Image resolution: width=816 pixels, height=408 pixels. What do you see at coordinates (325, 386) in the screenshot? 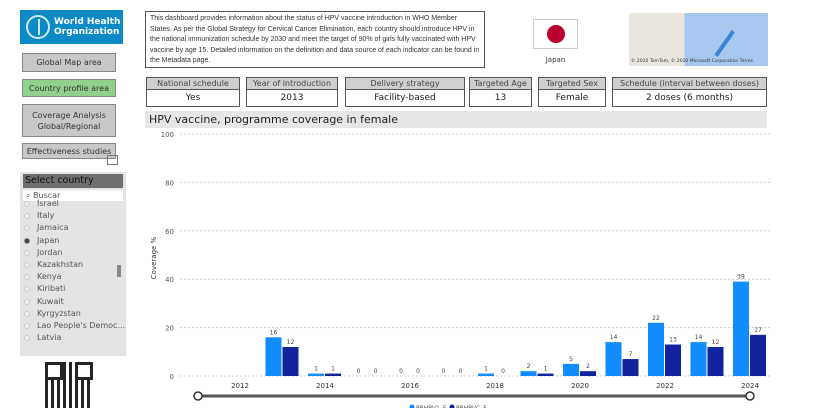
I see `x-tick-label: 2014` at bounding box center [325, 386].